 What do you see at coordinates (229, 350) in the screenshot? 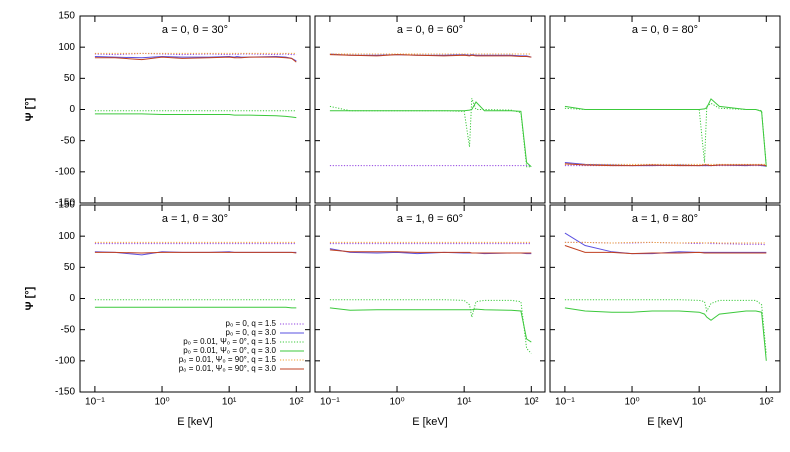
I see `legend-label: p₀ = 0.01, Ψ₀ = 0°, q = 3.0` at bounding box center [229, 350].